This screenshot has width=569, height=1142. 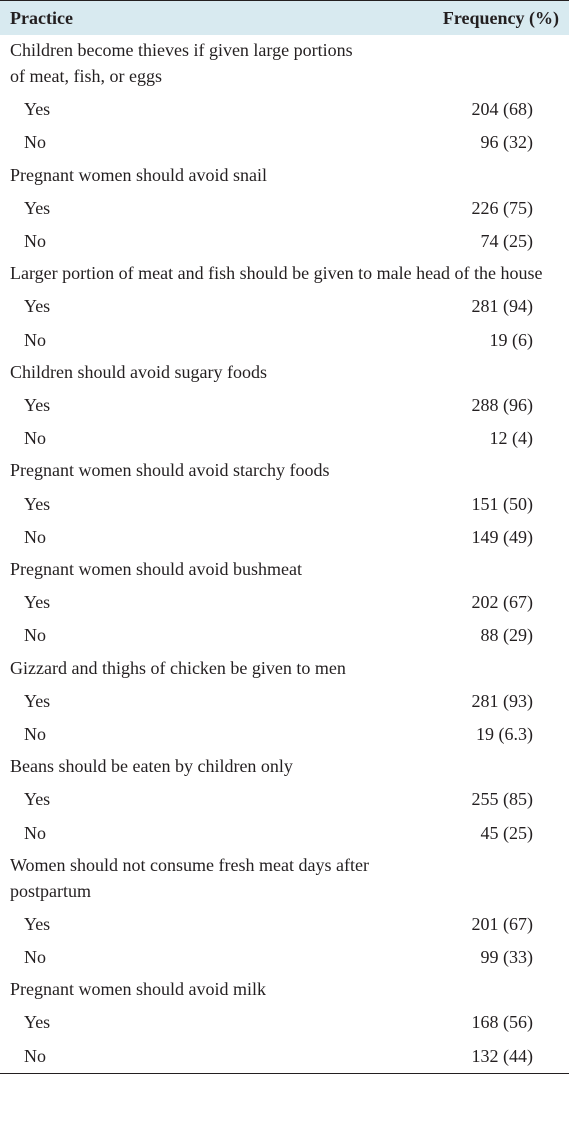 What do you see at coordinates (284, 957) in the screenshot?
I see `table-row: No 99 (33)` at bounding box center [284, 957].